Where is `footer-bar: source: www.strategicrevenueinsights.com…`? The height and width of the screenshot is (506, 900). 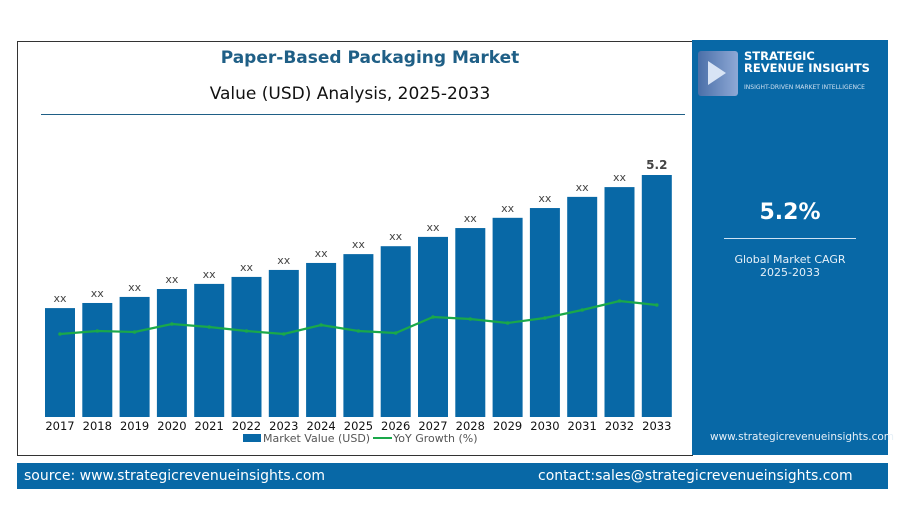 footer-bar: source: www.strategicrevenueinsights.com… is located at coordinates (452, 476).